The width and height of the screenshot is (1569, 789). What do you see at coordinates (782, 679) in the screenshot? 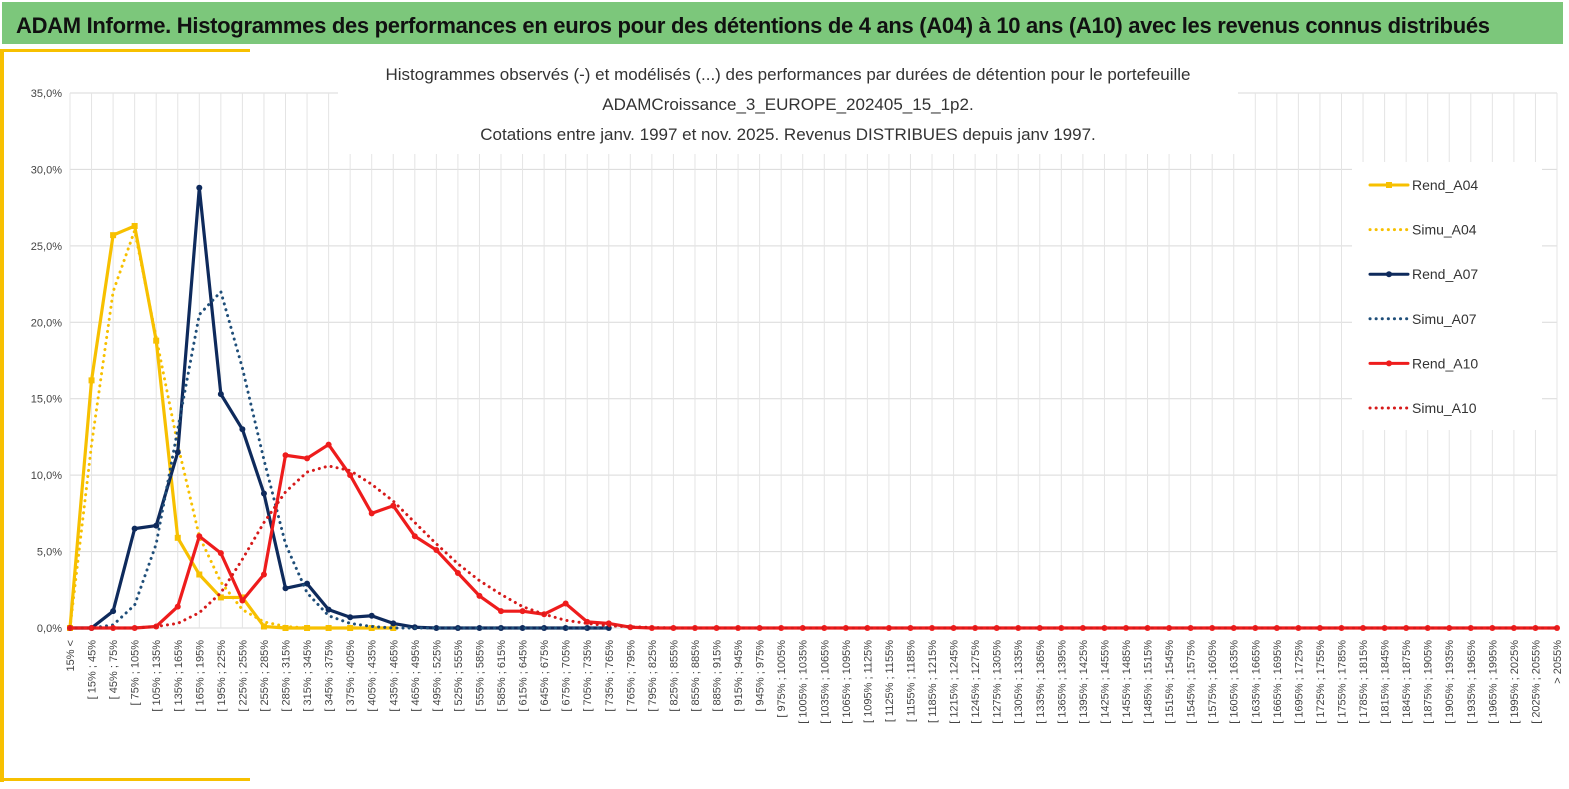
I see `x-tick-label: [ 975% ; 1005%` at bounding box center [782, 679].